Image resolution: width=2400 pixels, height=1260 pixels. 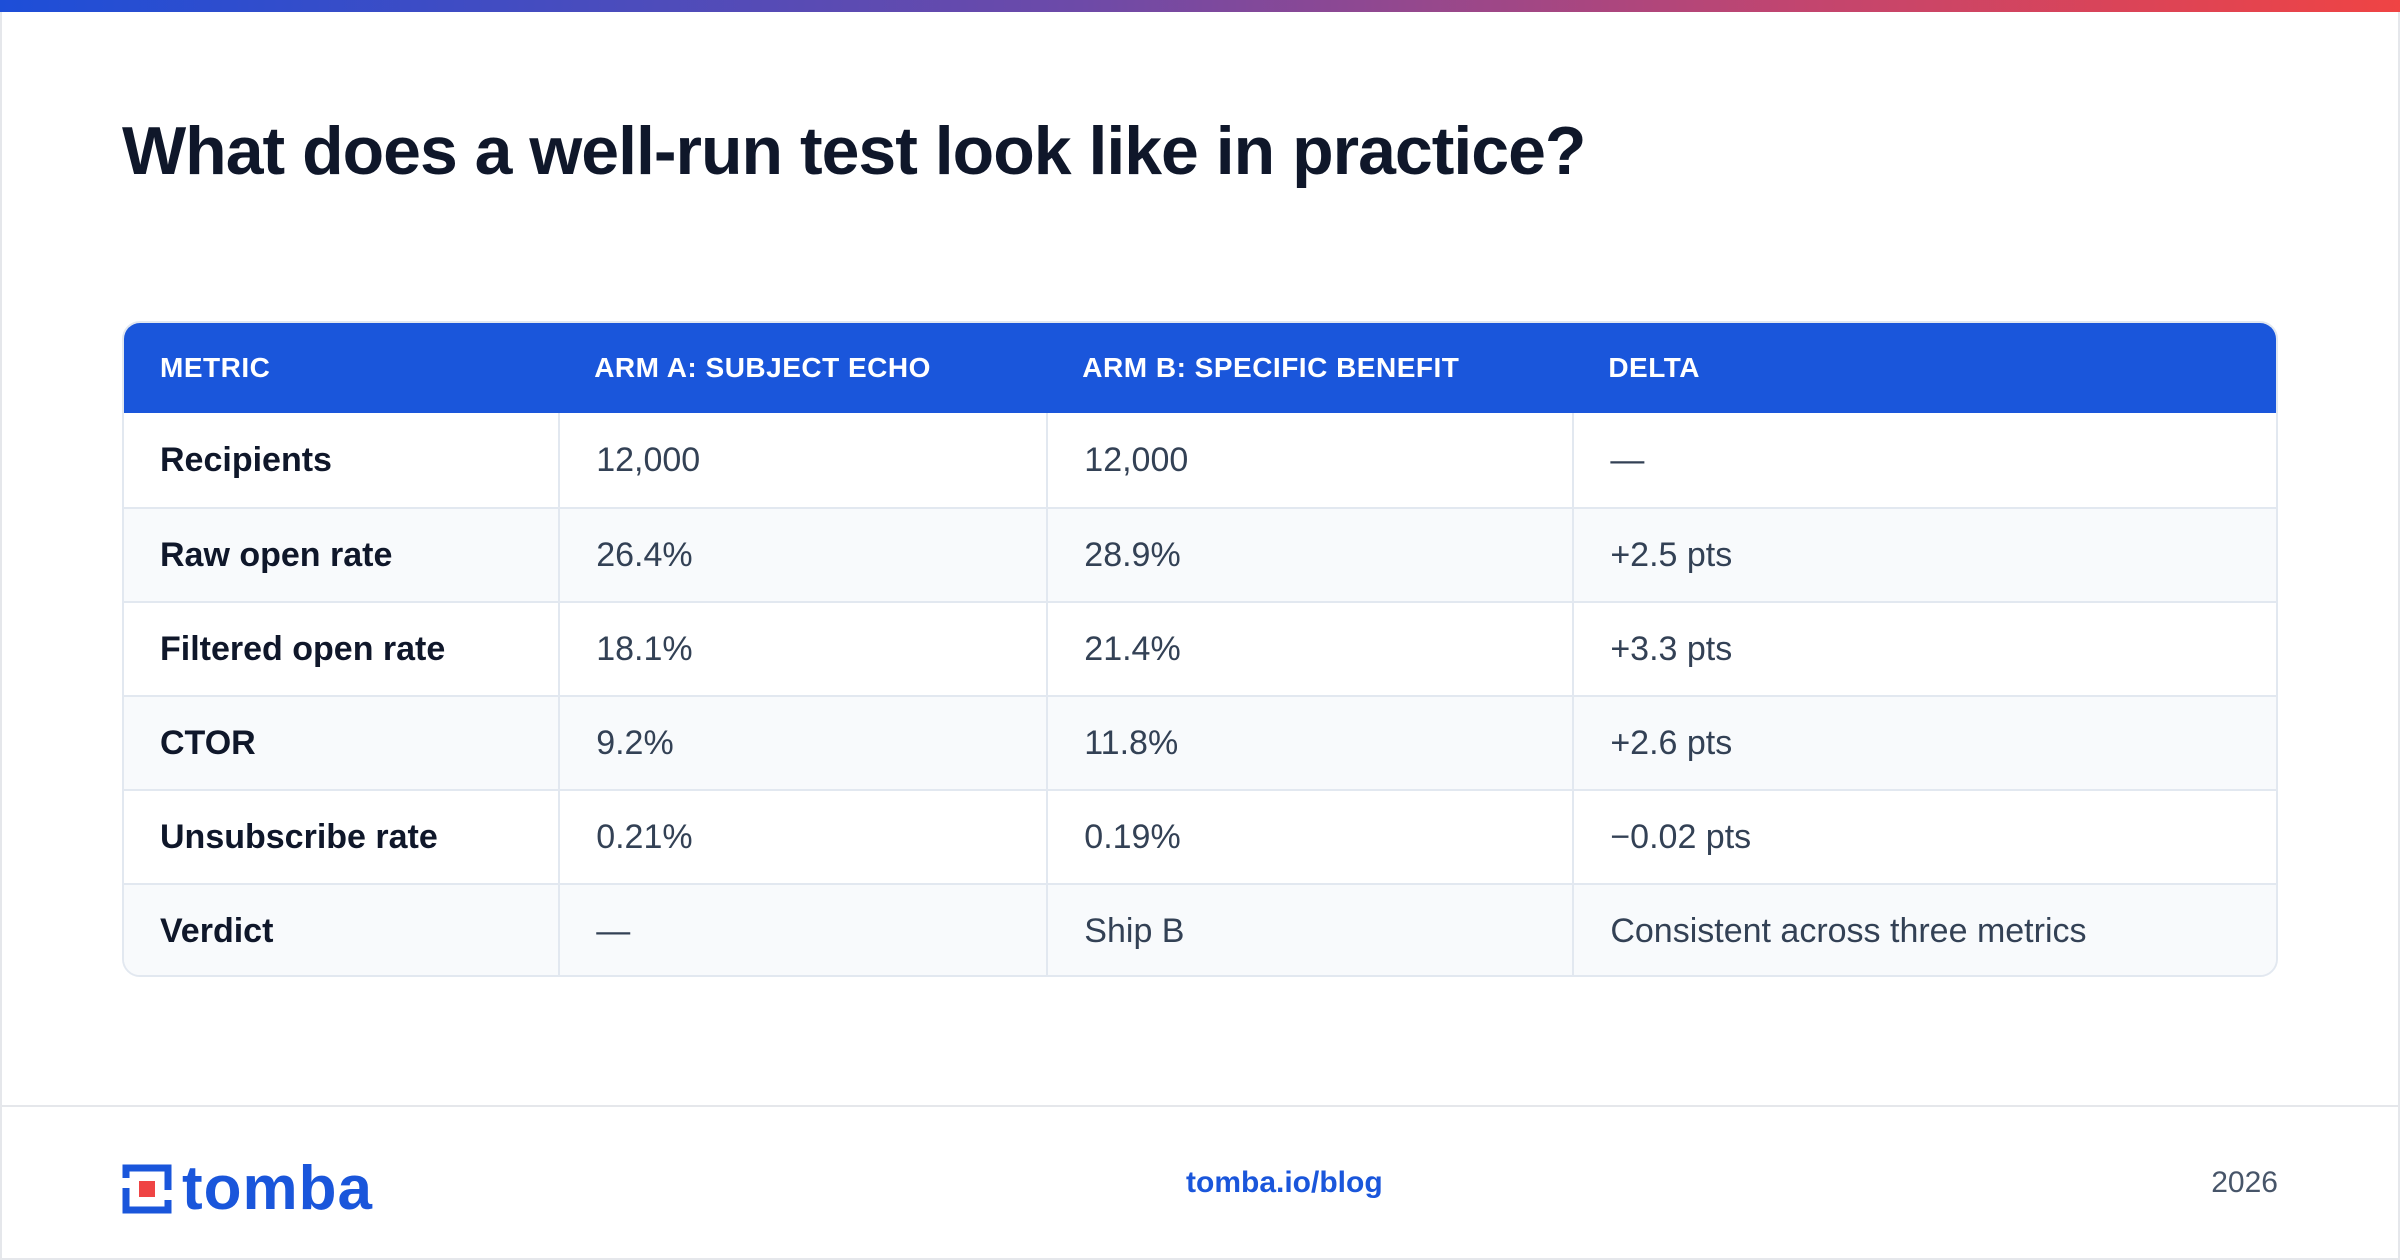 What do you see at coordinates (802, 649) in the screenshot?
I see `arm-a-cell: 18.1%` at bounding box center [802, 649].